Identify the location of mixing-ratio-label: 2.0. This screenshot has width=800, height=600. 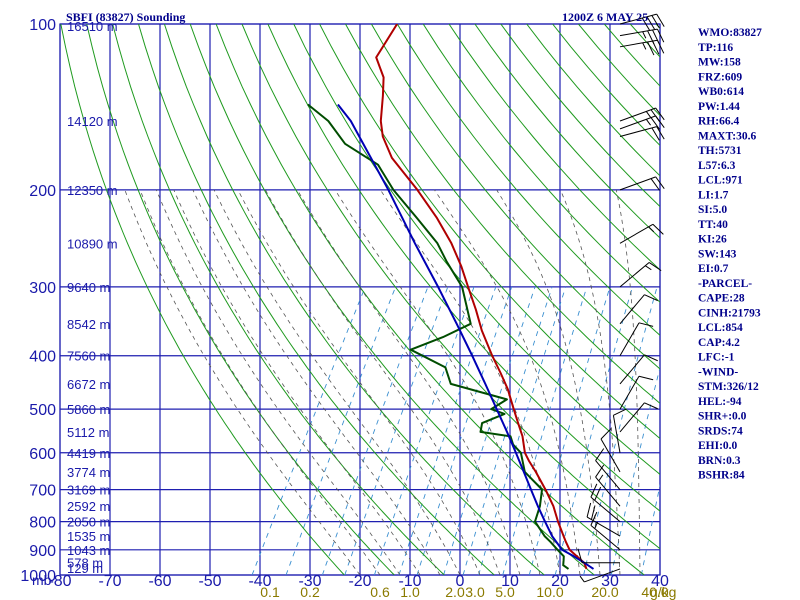
(455, 592).